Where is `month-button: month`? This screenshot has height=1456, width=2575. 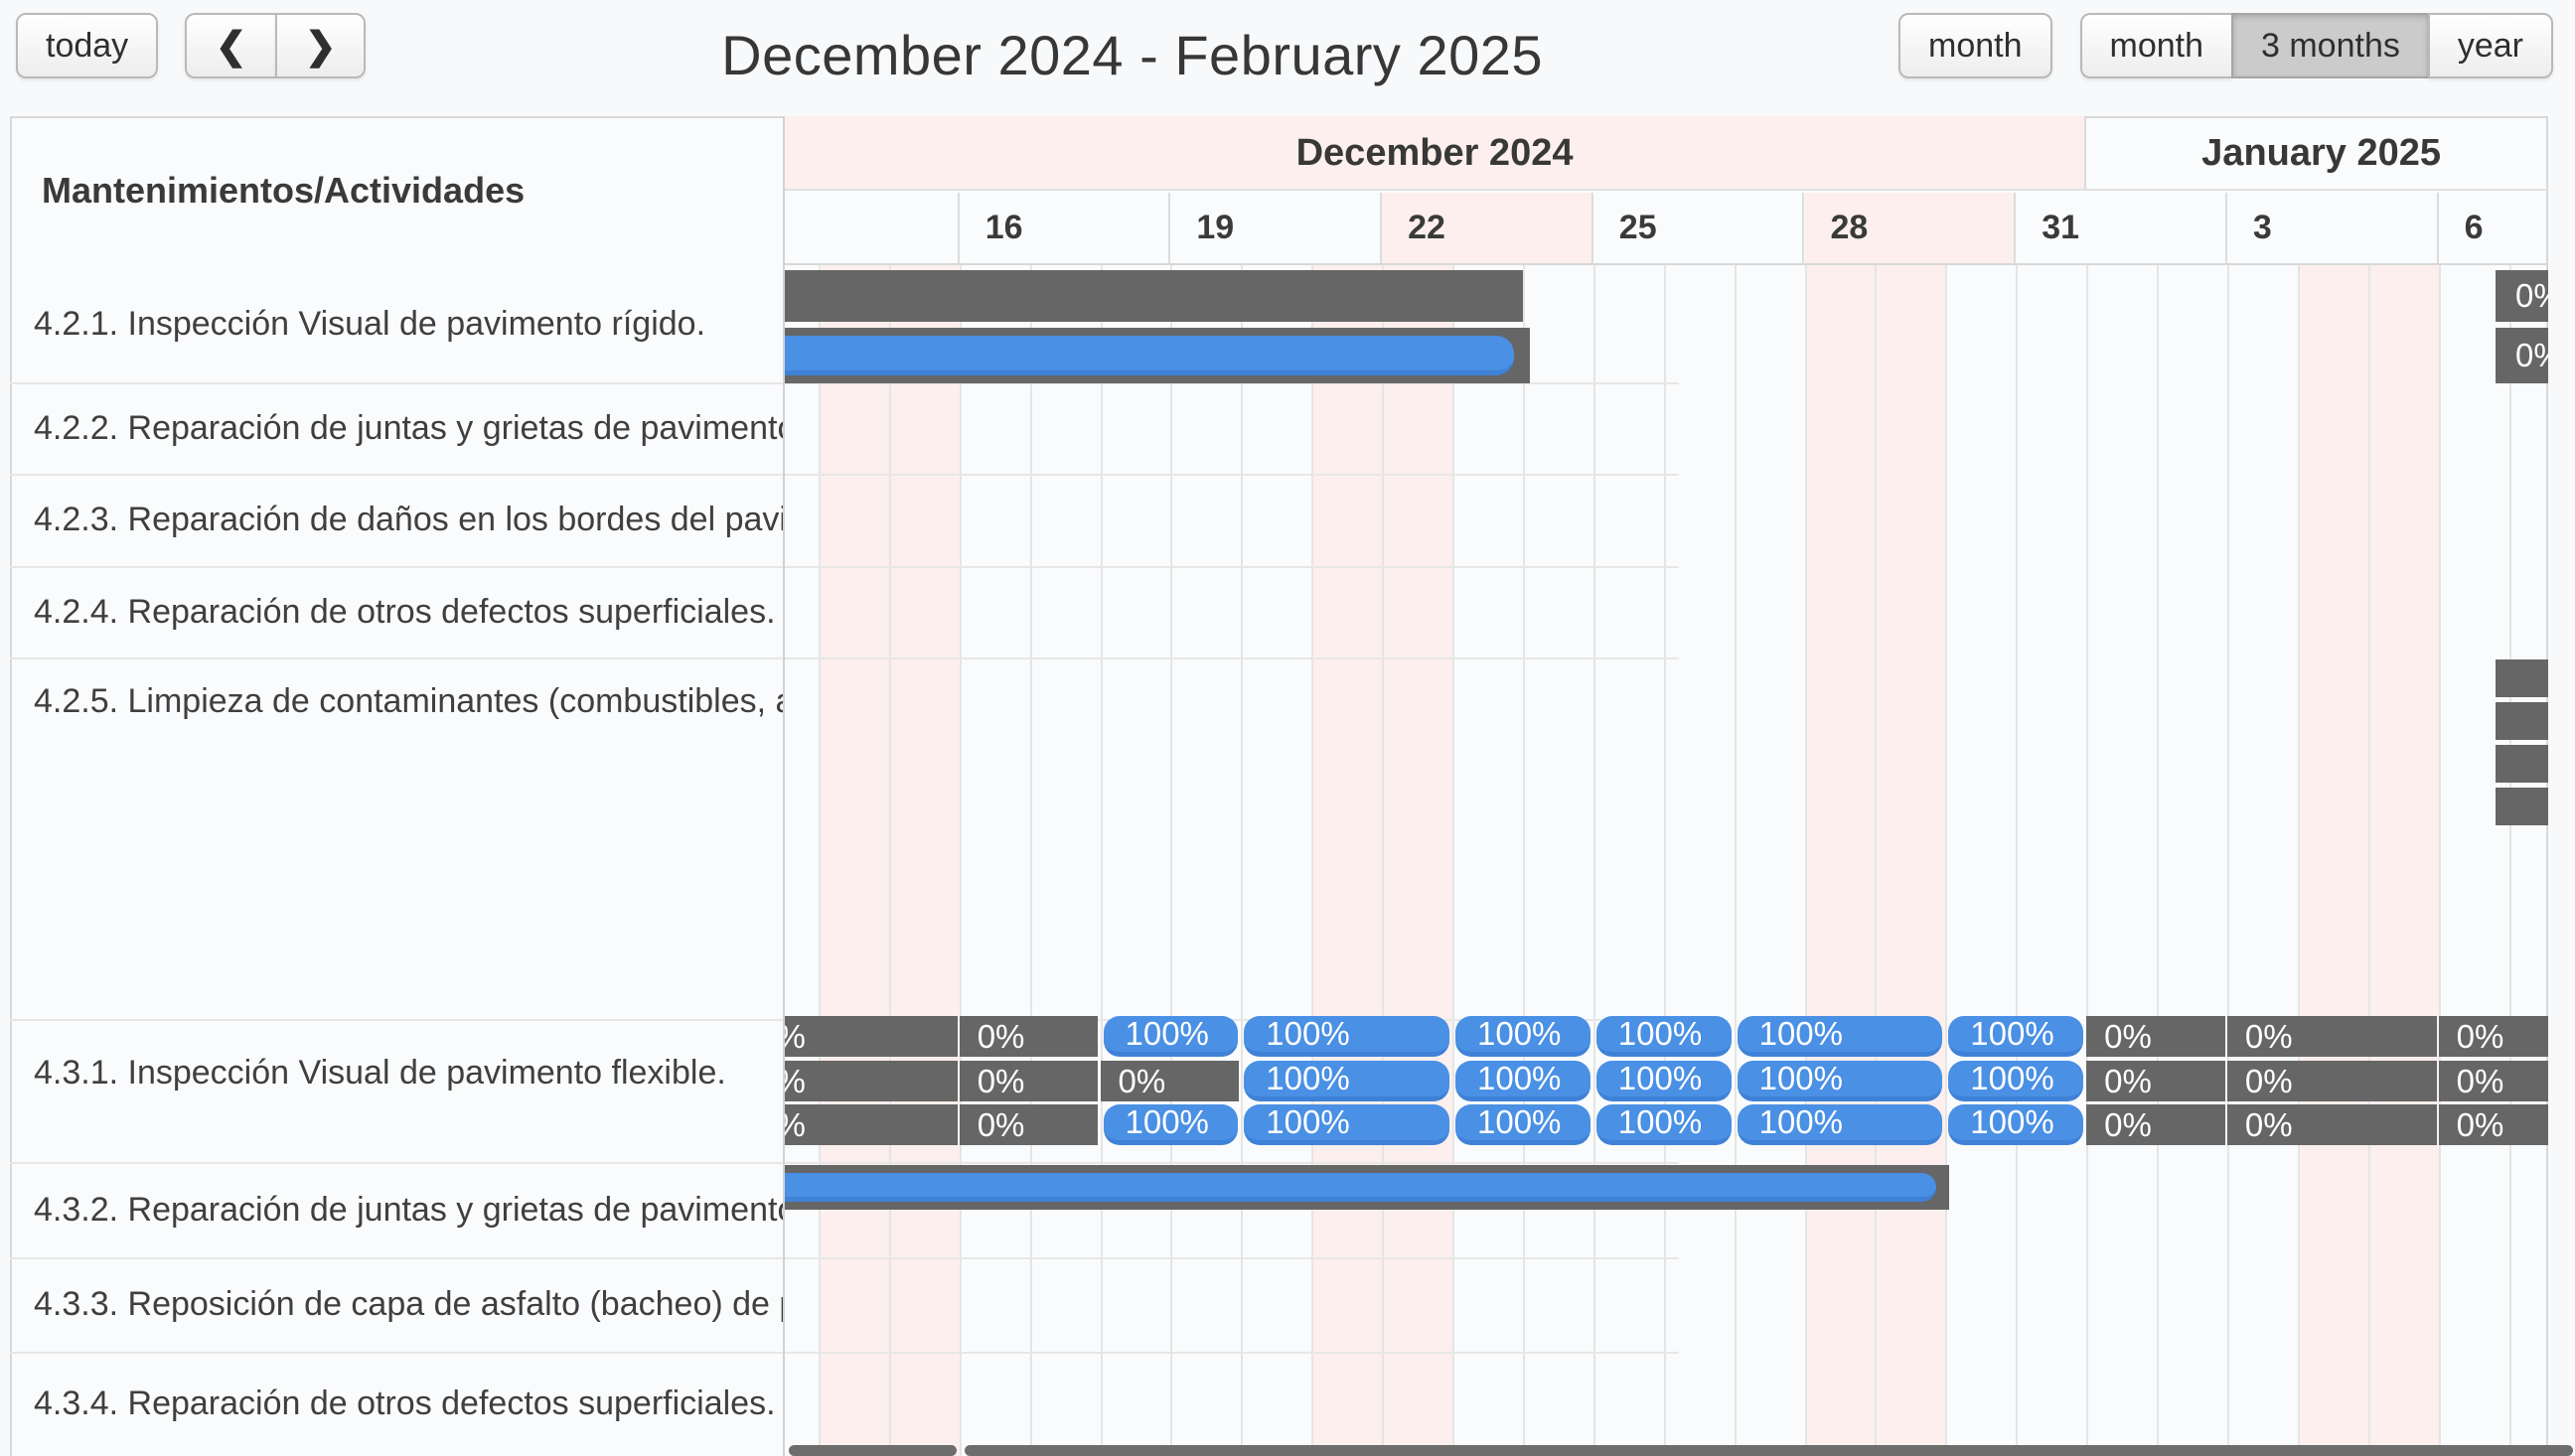
month-button: month is located at coordinates (1975, 45).